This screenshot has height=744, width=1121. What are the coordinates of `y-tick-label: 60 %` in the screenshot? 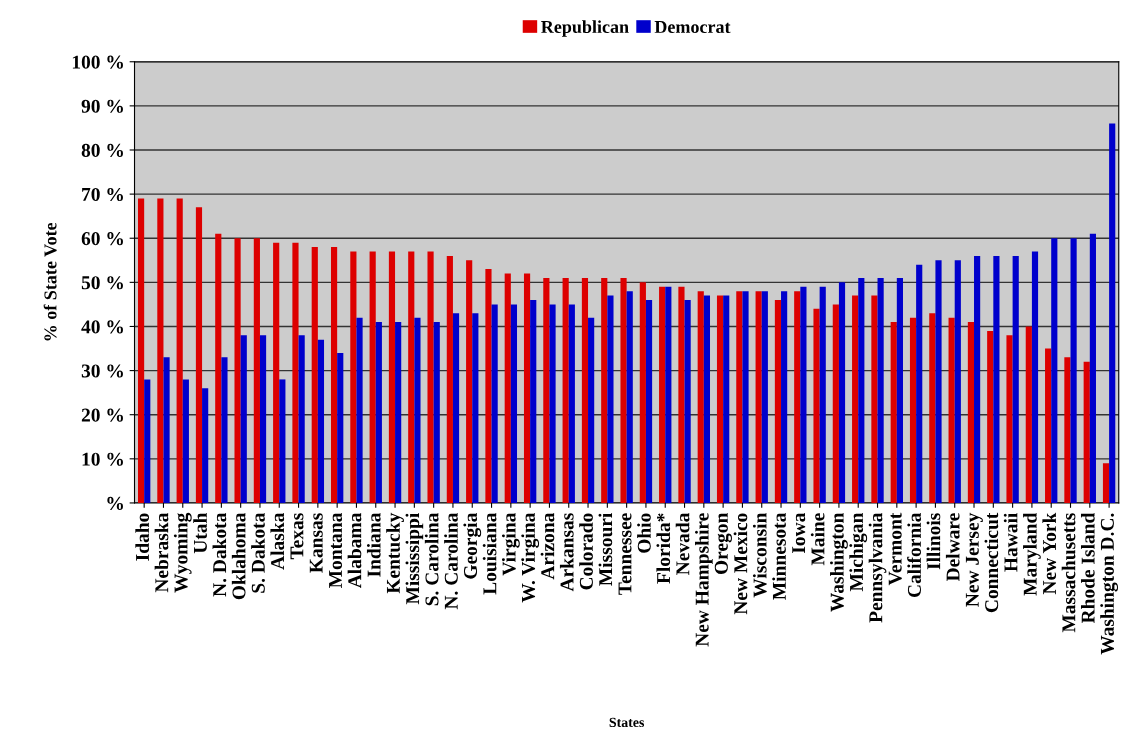 It's located at (102, 239).